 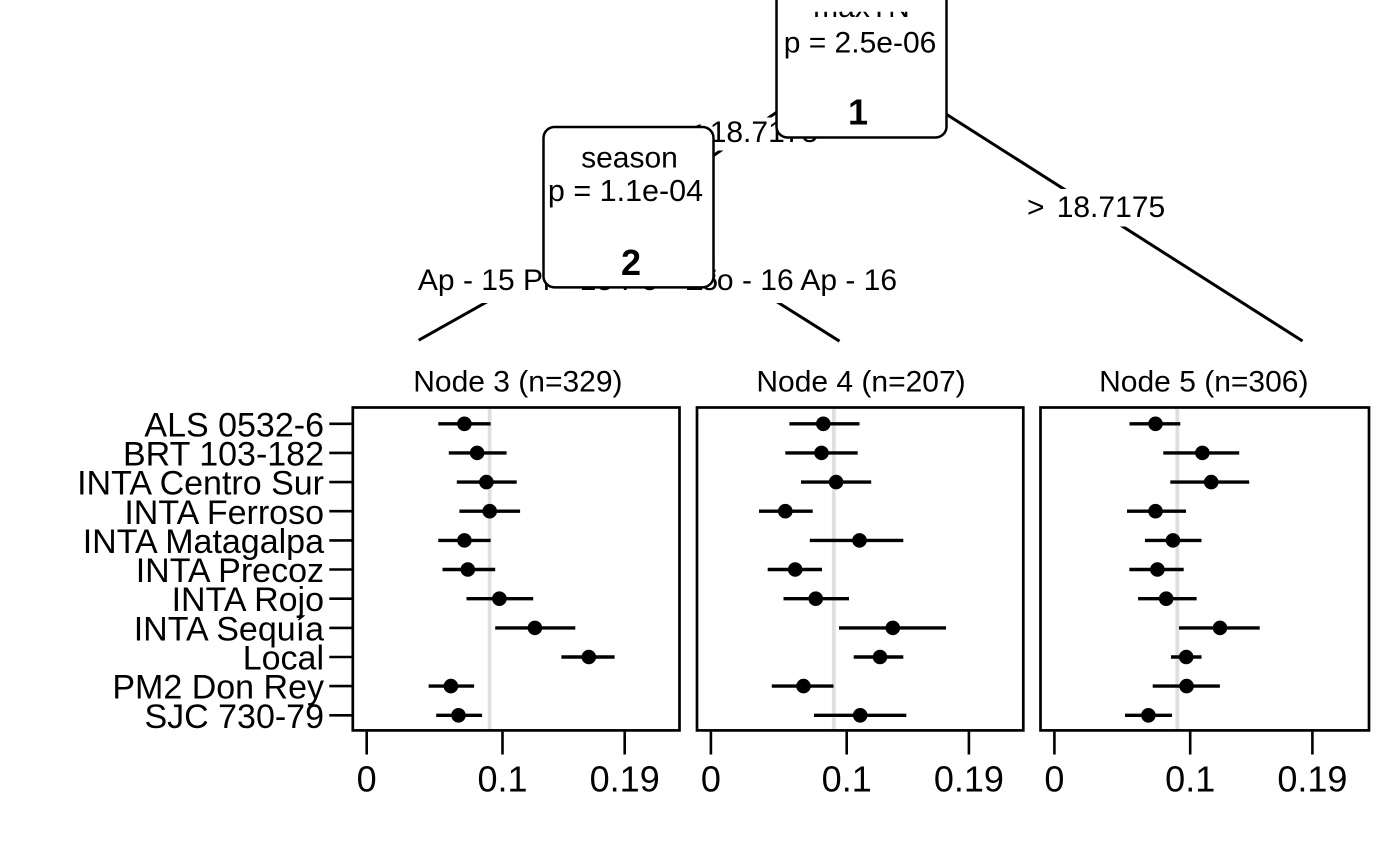 What do you see at coordinates (860, 382) in the screenshot?
I see `svg-text: Node 4 (n=207)` at bounding box center [860, 382].